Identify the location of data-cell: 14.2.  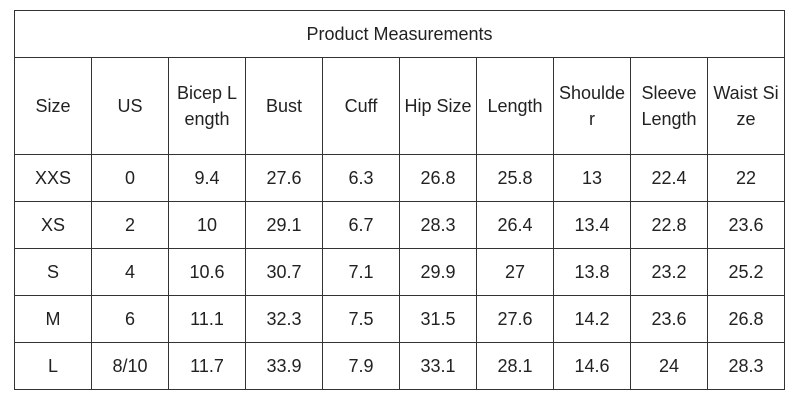
(592, 319).